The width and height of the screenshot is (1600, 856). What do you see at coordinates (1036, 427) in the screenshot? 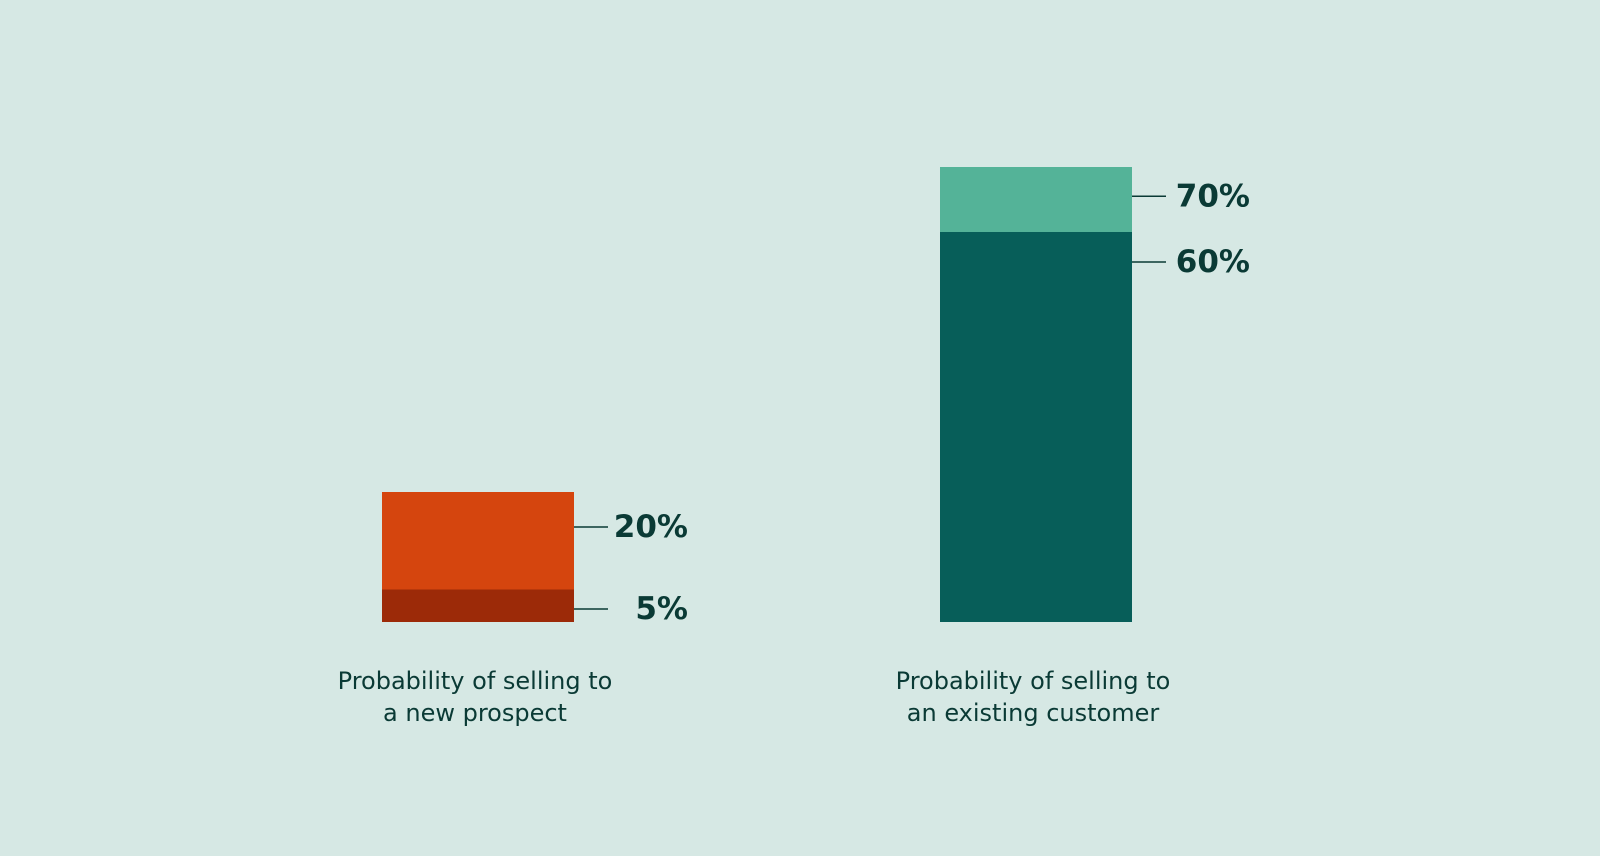
I see `bar-existing-customer-low-segment` at bounding box center [1036, 427].